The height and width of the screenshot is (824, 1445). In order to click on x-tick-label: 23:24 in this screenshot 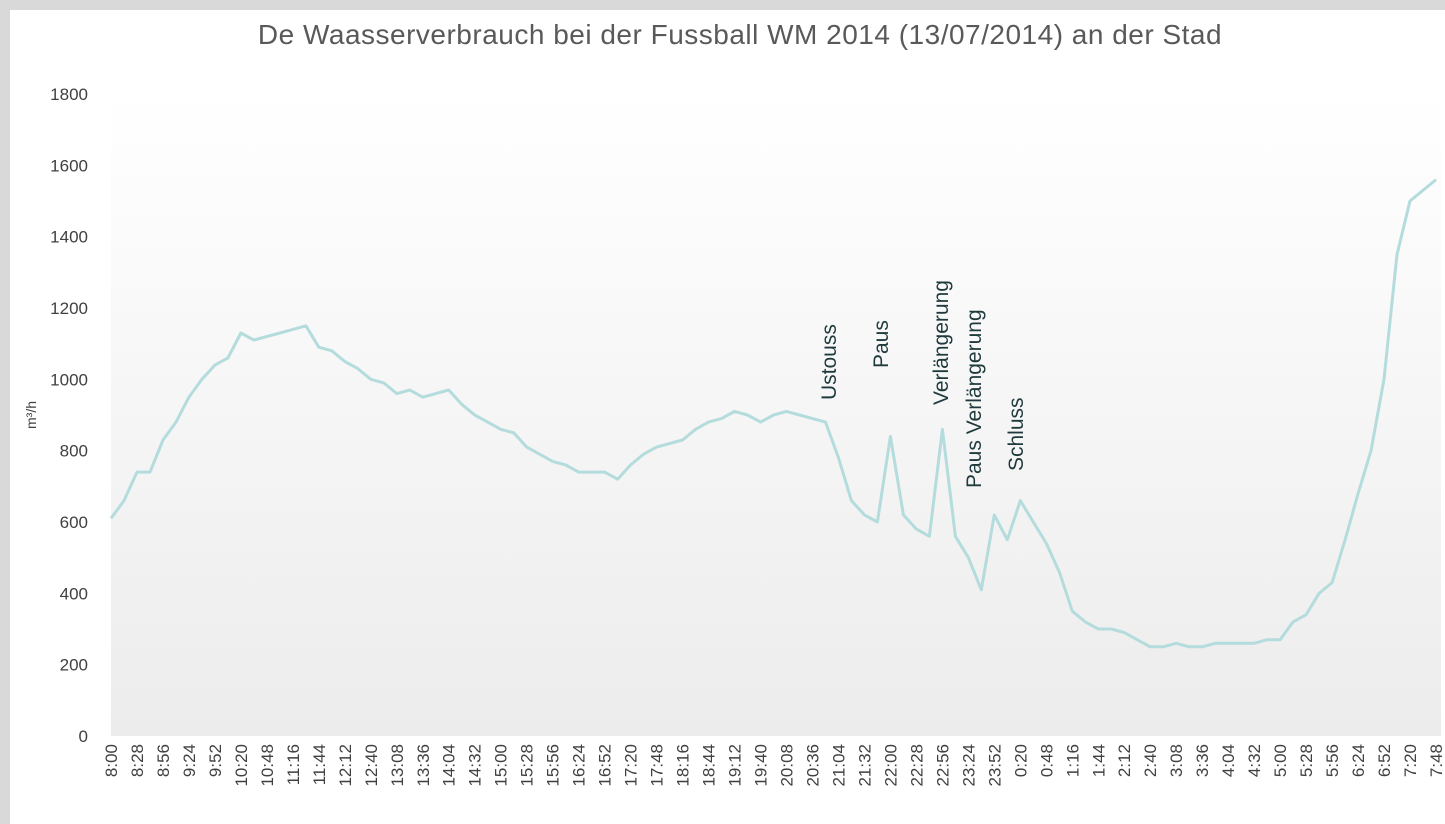, I will do `click(968, 765)`.